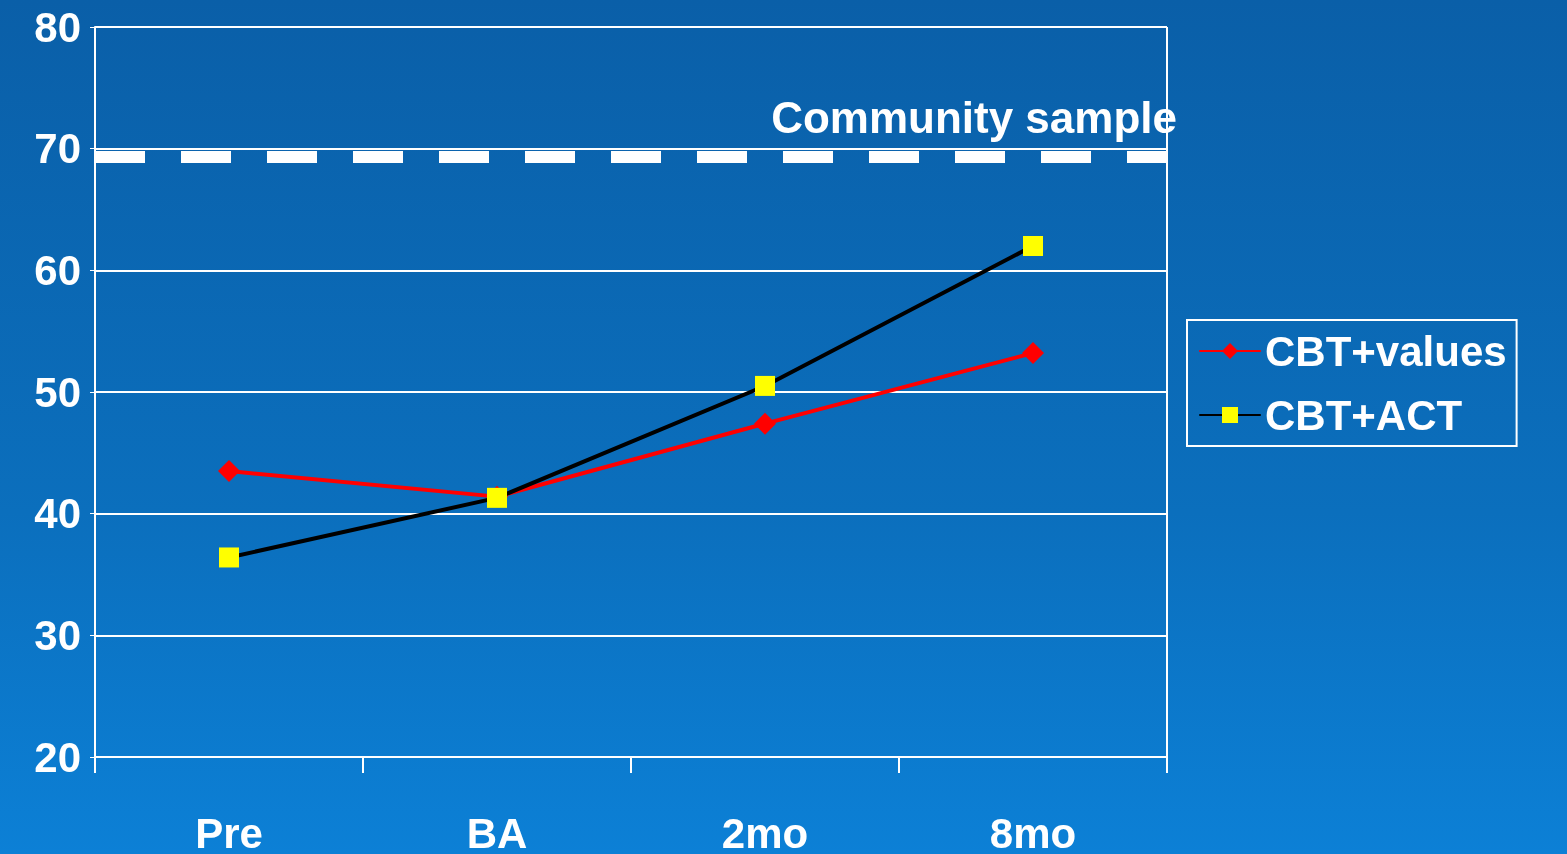  What do you see at coordinates (229, 831) in the screenshot?
I see `x-tick-label: Pre` at bounding box center [229, 831].